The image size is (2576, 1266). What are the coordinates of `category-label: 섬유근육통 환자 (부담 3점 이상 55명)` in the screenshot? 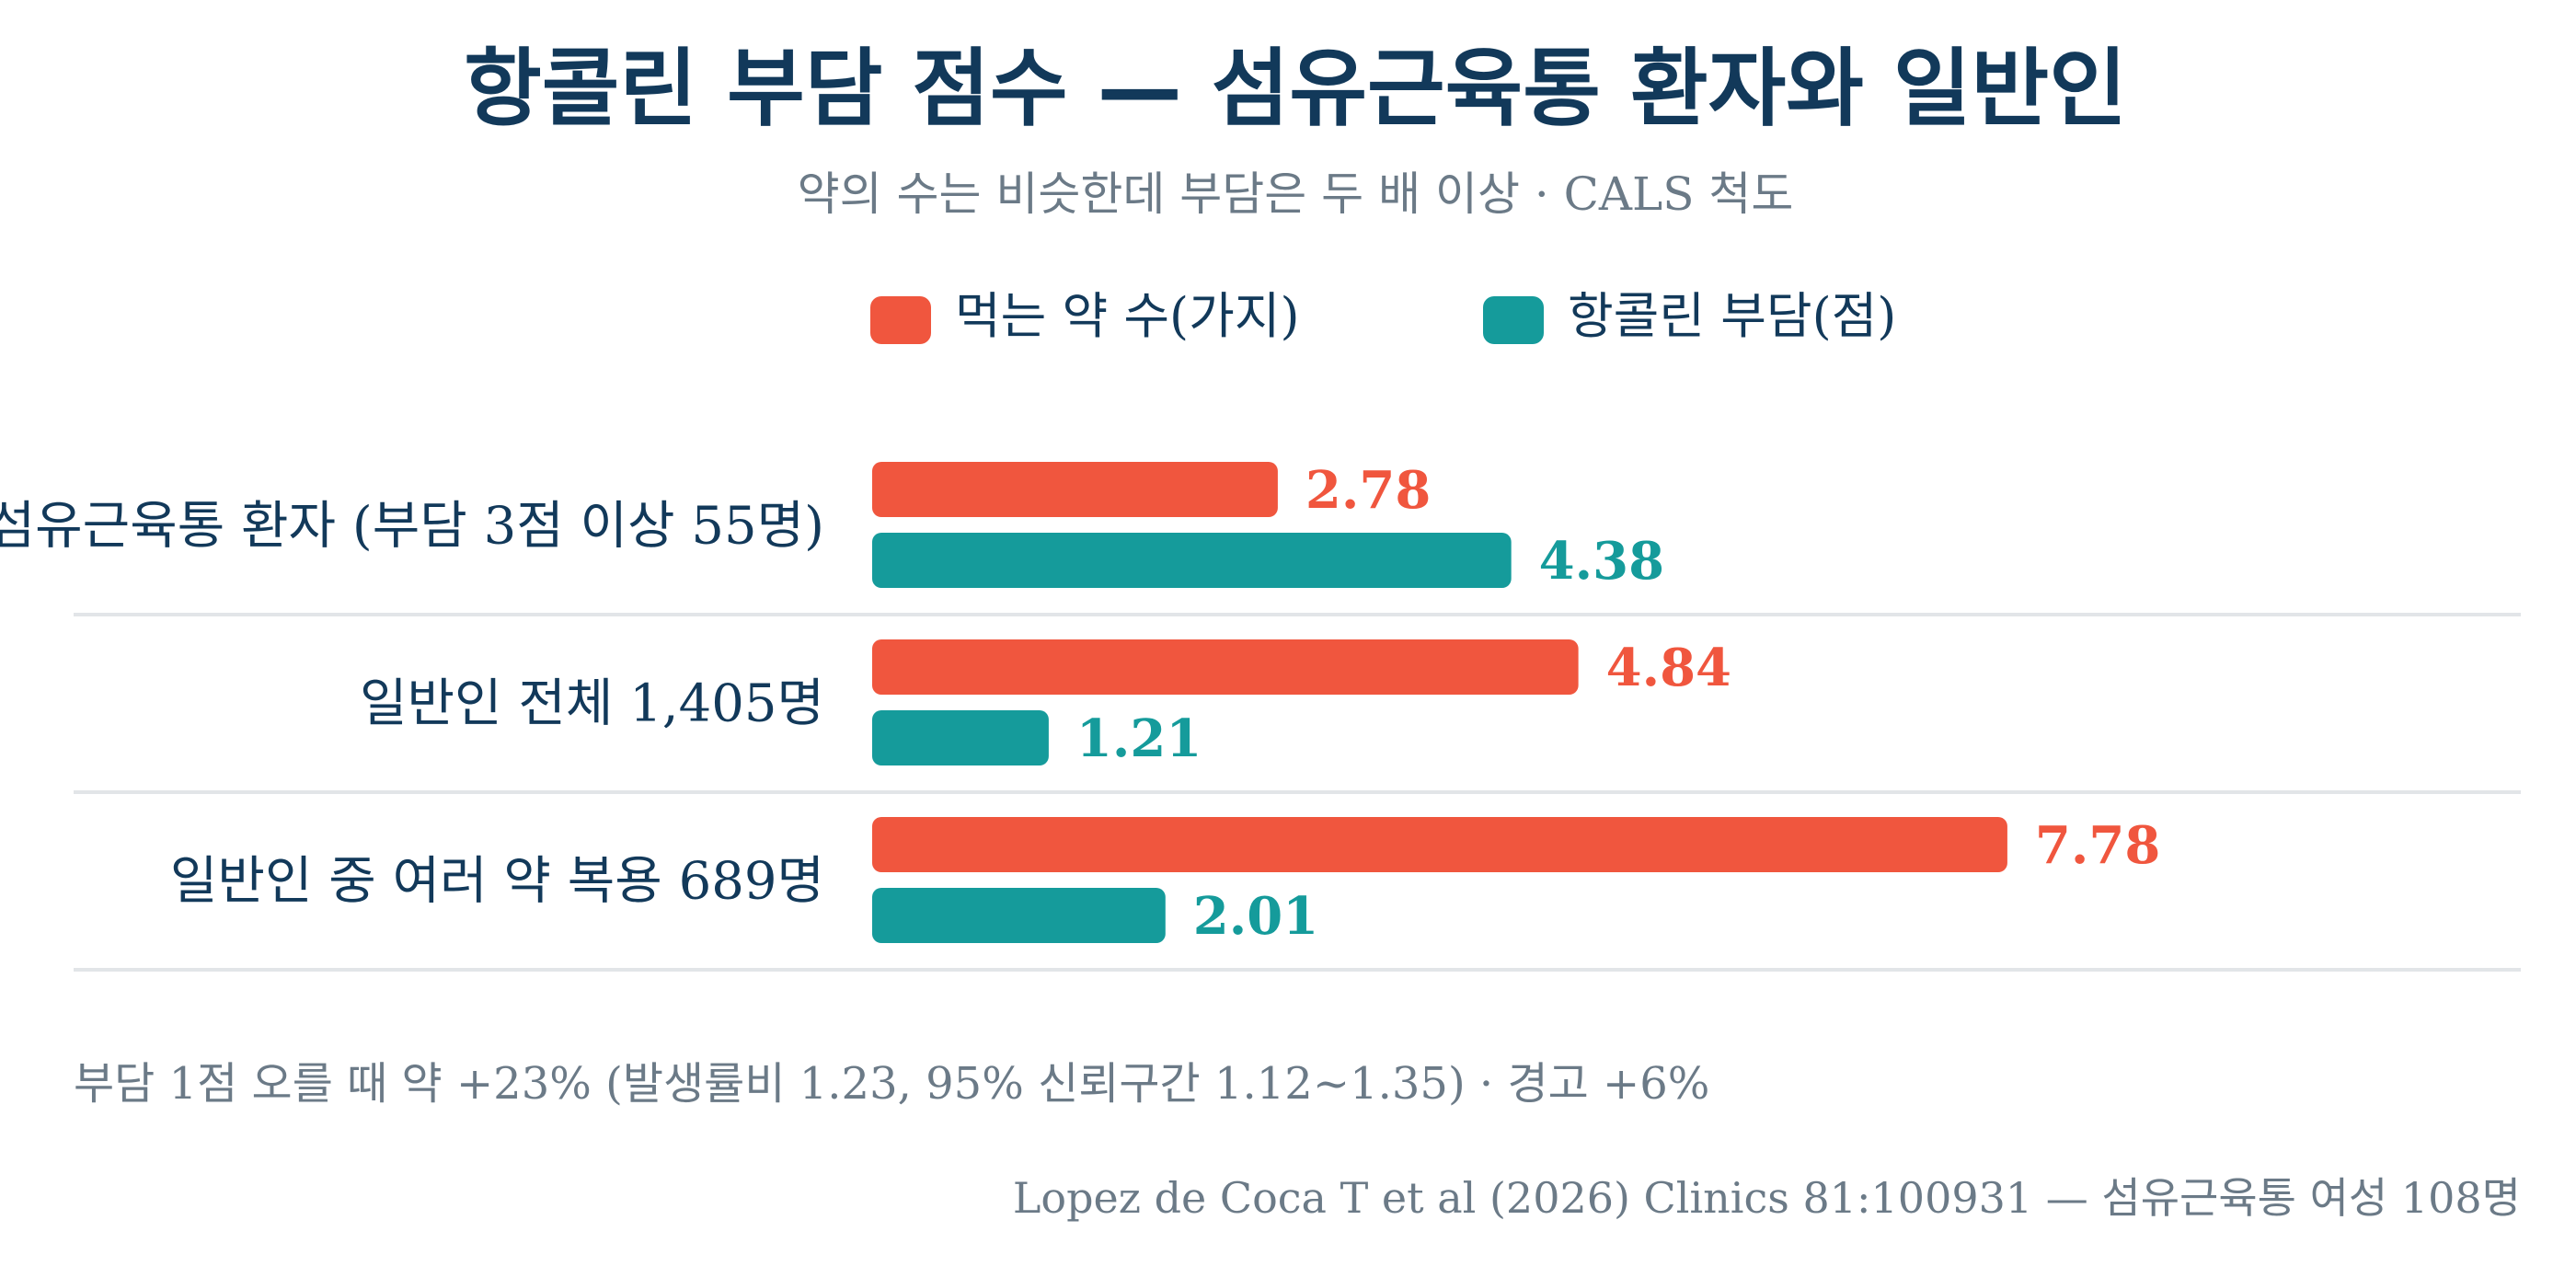 It's located at (412, 527).